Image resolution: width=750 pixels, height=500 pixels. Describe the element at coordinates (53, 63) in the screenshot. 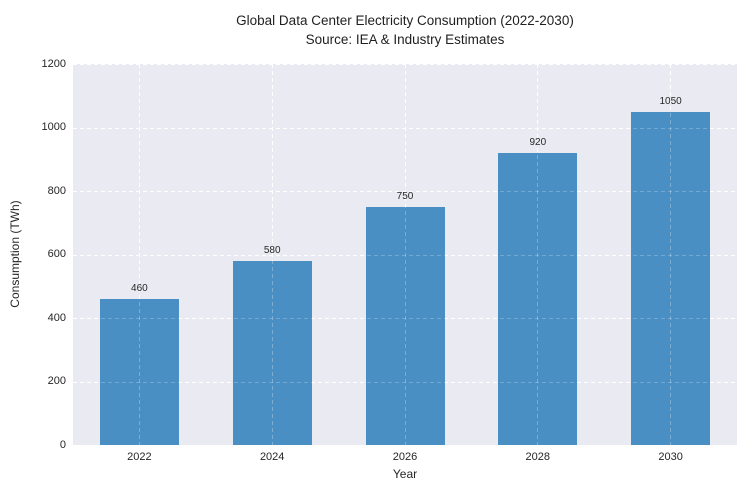

I see `y-tick-label: 1200` at that location.